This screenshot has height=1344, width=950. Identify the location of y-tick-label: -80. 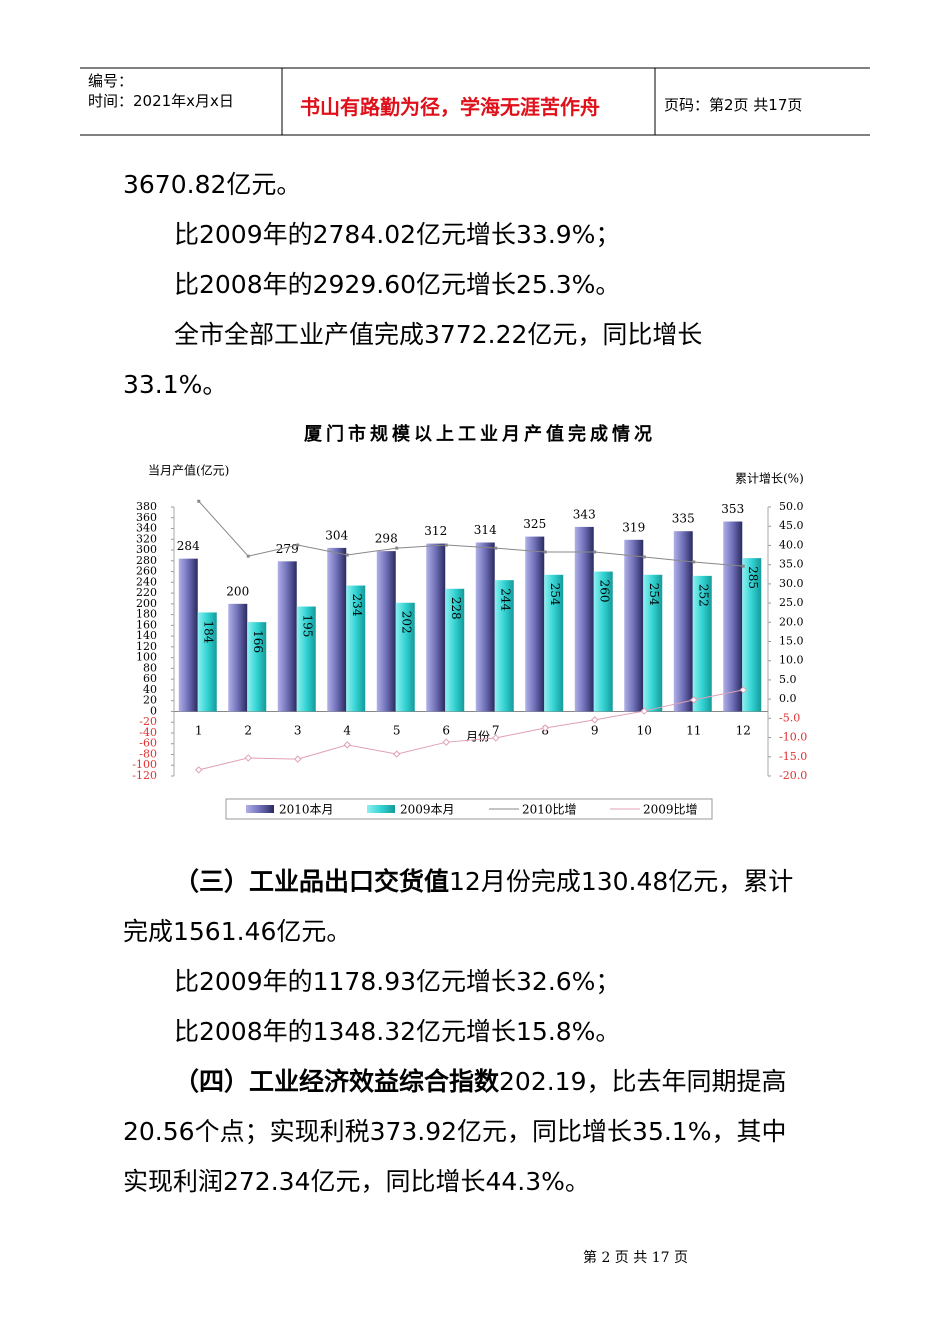
(148, 753).